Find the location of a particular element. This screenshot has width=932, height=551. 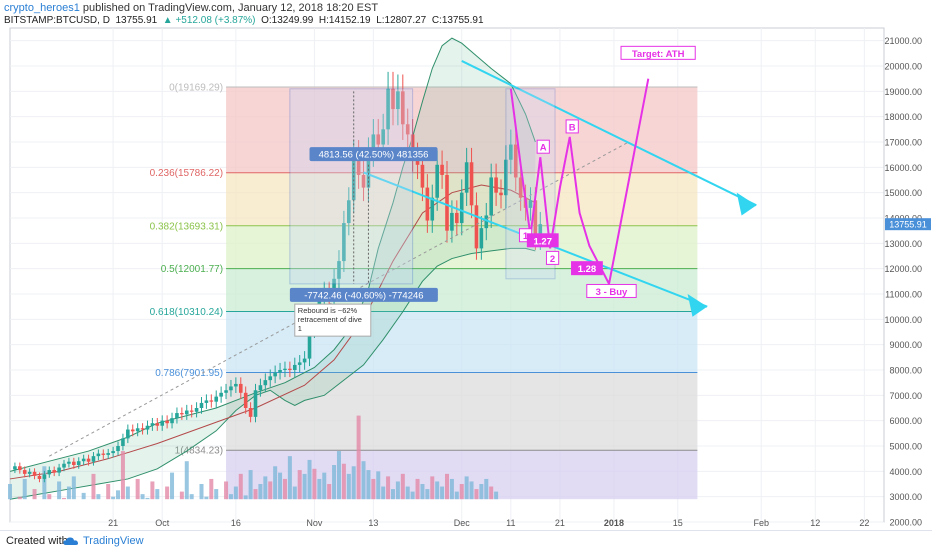

fib-level-label: 0.5(12001.77) is located at coordinates (192, 269).